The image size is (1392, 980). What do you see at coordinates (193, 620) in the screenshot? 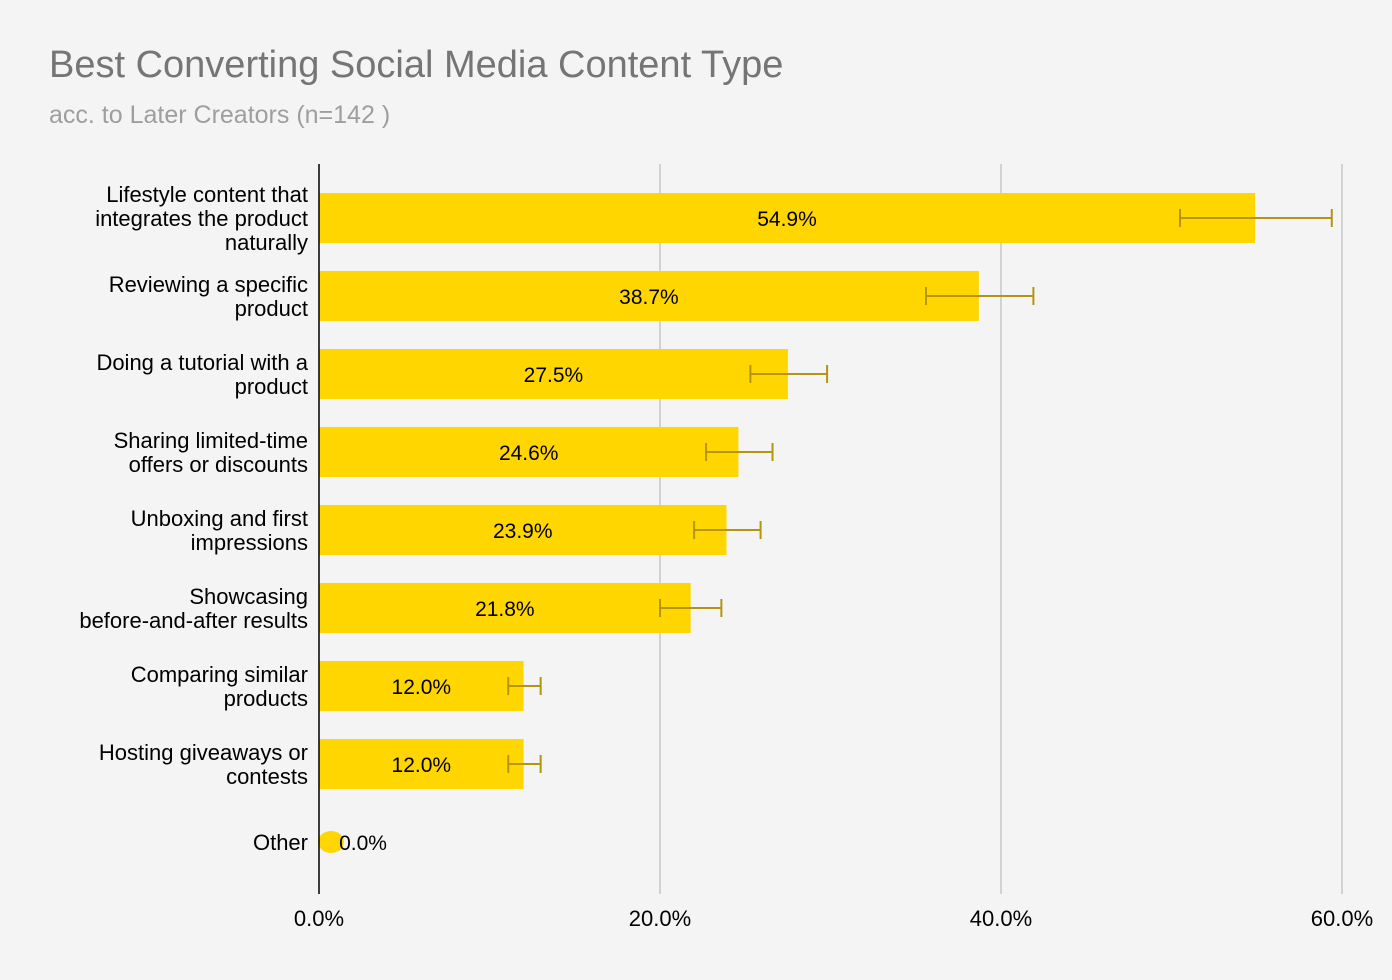
I see `category-label: before-and-after results` at bounding box center [193, 620].